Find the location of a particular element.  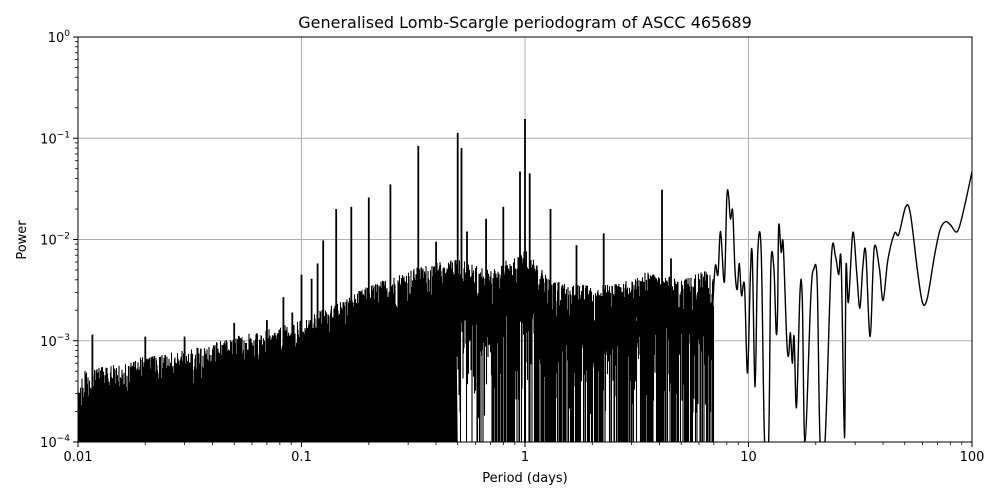

x-axis: 0.01 0.1 1 10 100 is located at coordinates (524, 453).